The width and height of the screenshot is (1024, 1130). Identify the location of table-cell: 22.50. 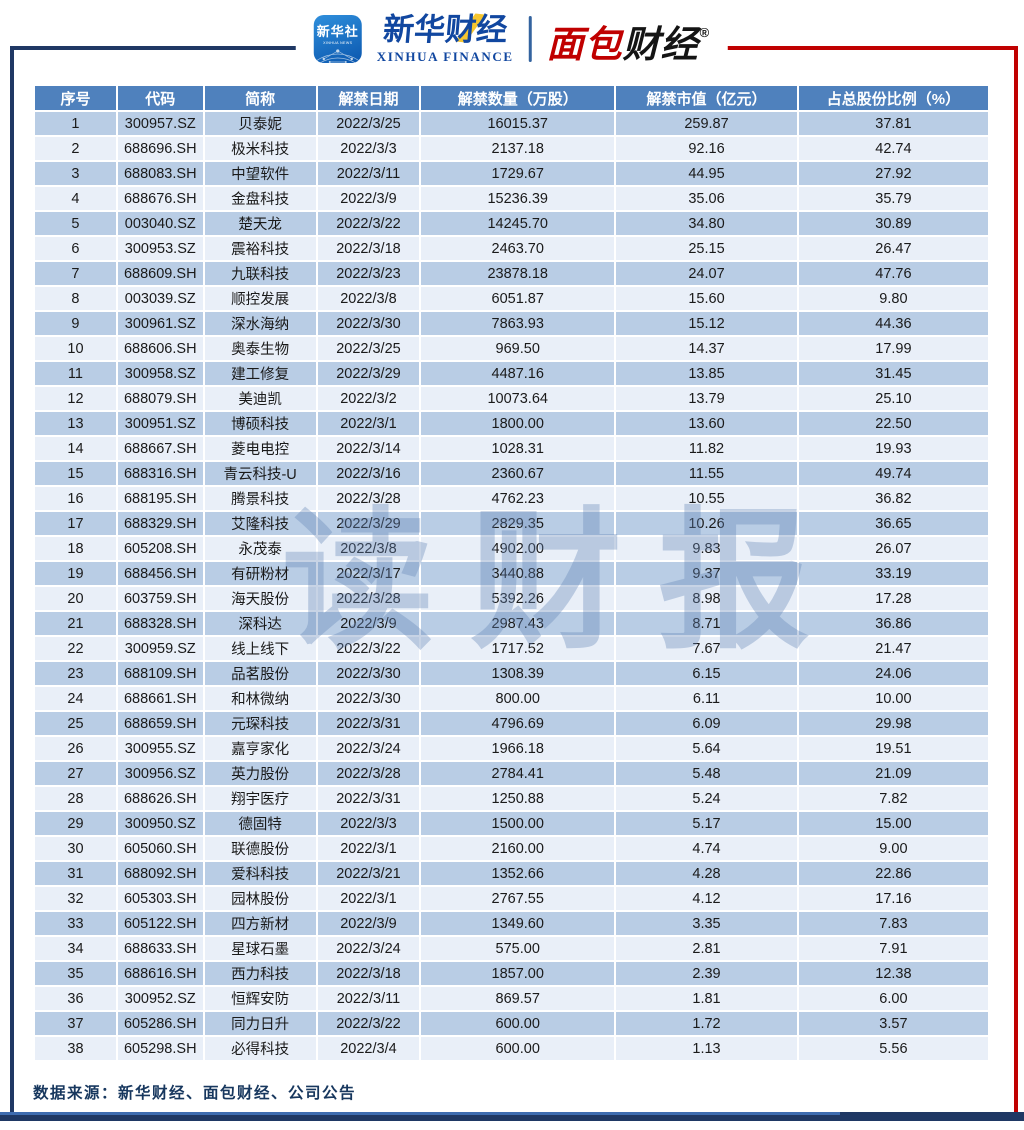
(893, 423).